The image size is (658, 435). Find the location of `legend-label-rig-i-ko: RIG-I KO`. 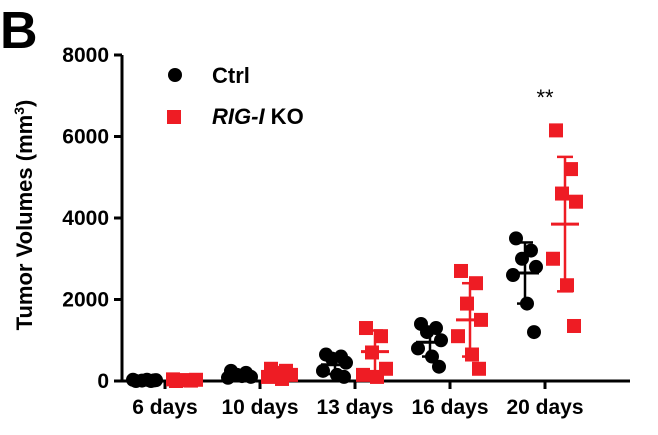

legend-label-rig-i-ko: RIG-I KO is located at coordinates (258, 116).